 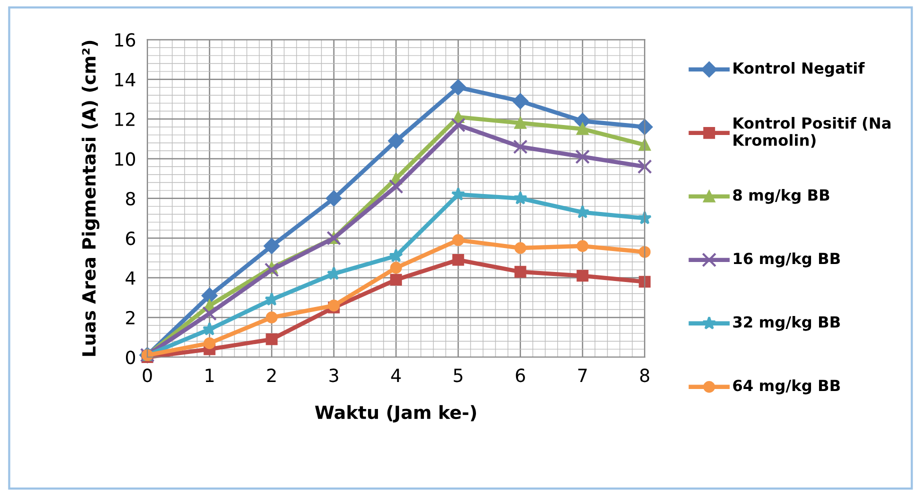 What do you see at coordinates (131, 357) in the screenshot?
I see `y-tick-label: 0` at bounding box center [131, 357].